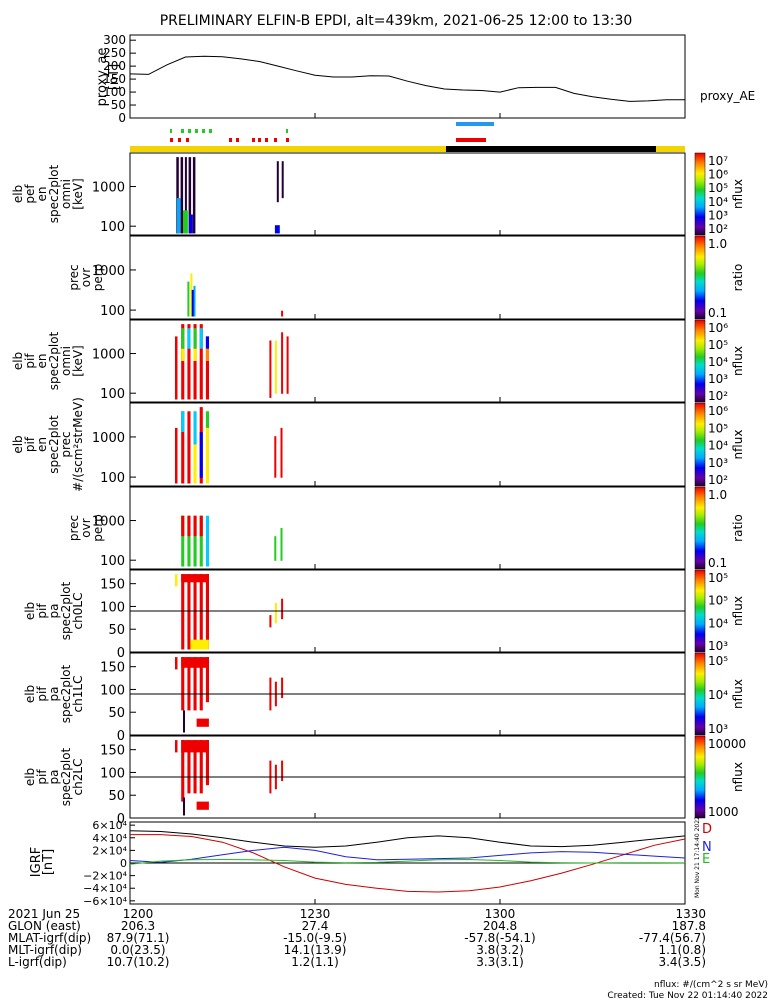 The height and width of the screenshot is (1000, 775). I want to click on panel-ylabel: pa, so click(54, 694).